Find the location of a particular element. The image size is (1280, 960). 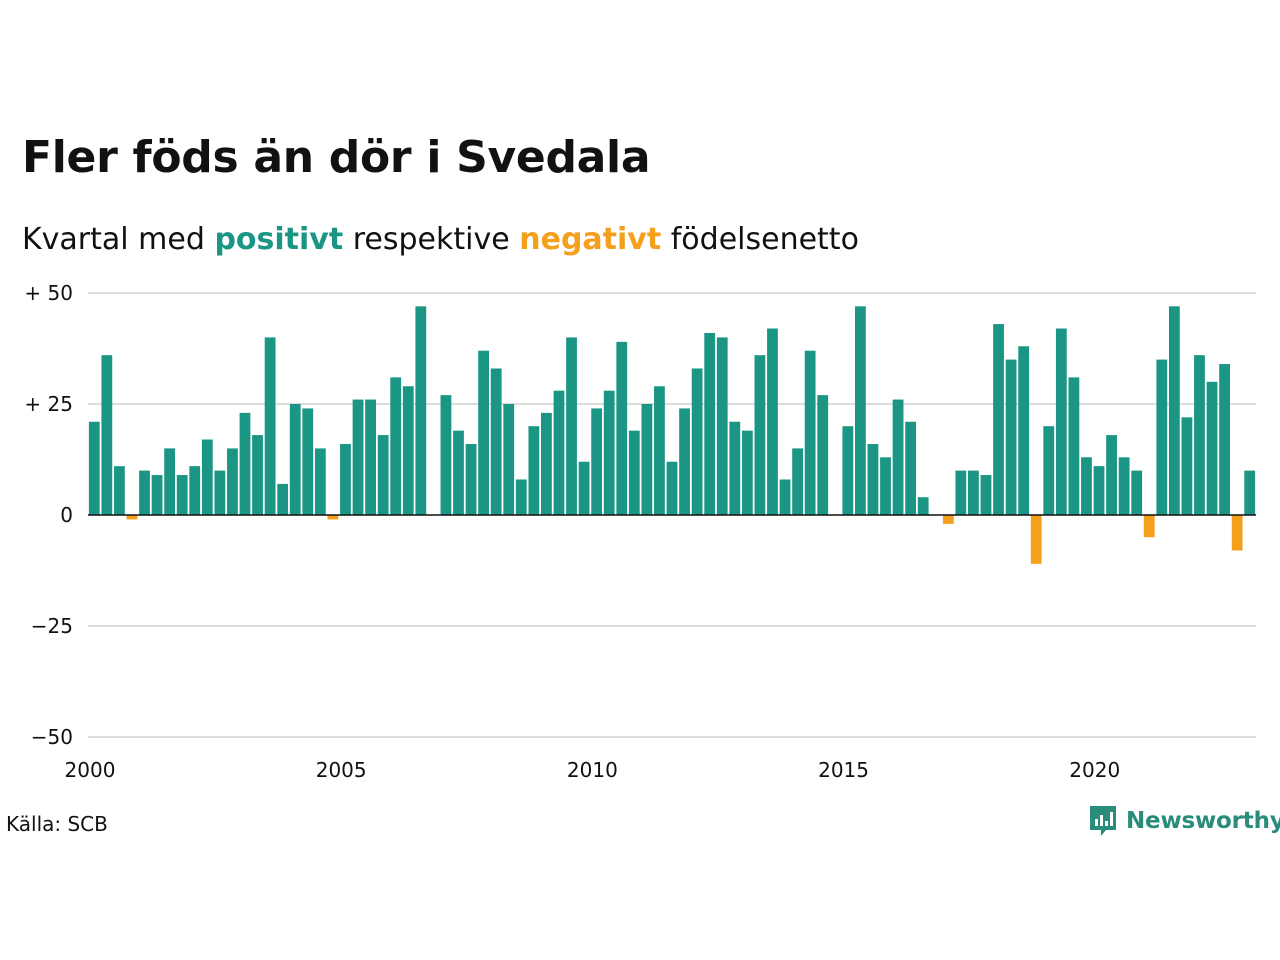

brand-name: Newsworthy is located at coordinates (1203, 821).